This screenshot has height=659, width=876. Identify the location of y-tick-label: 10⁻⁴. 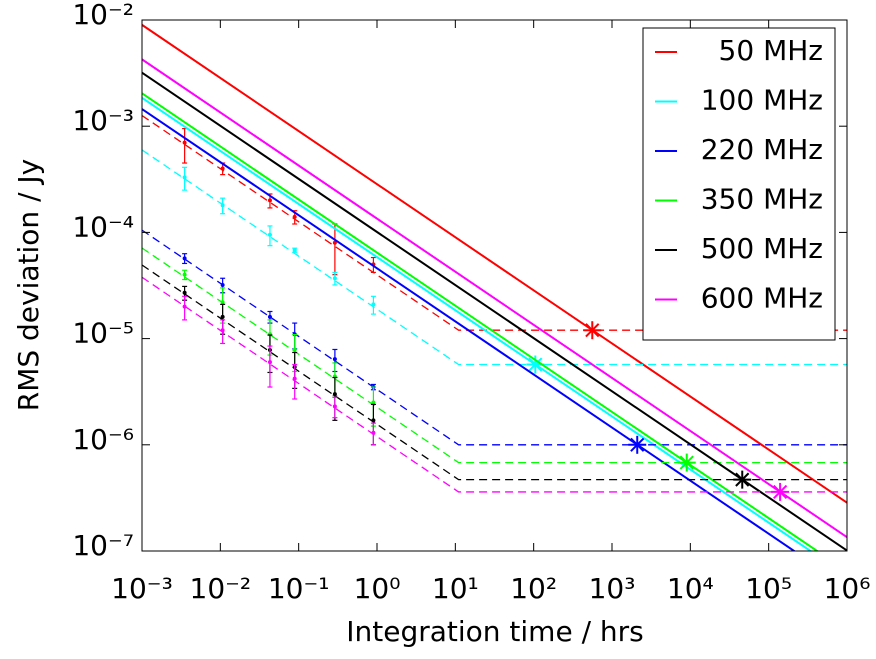
(103, 226).